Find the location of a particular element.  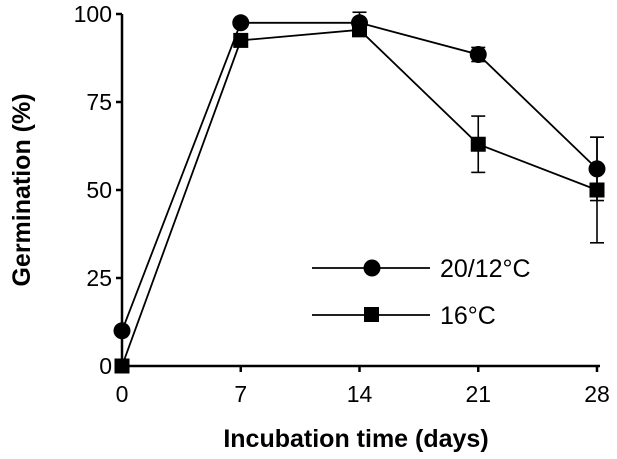

y-axis: 0 25 50 75 100 is located at coordinates (99, 190).